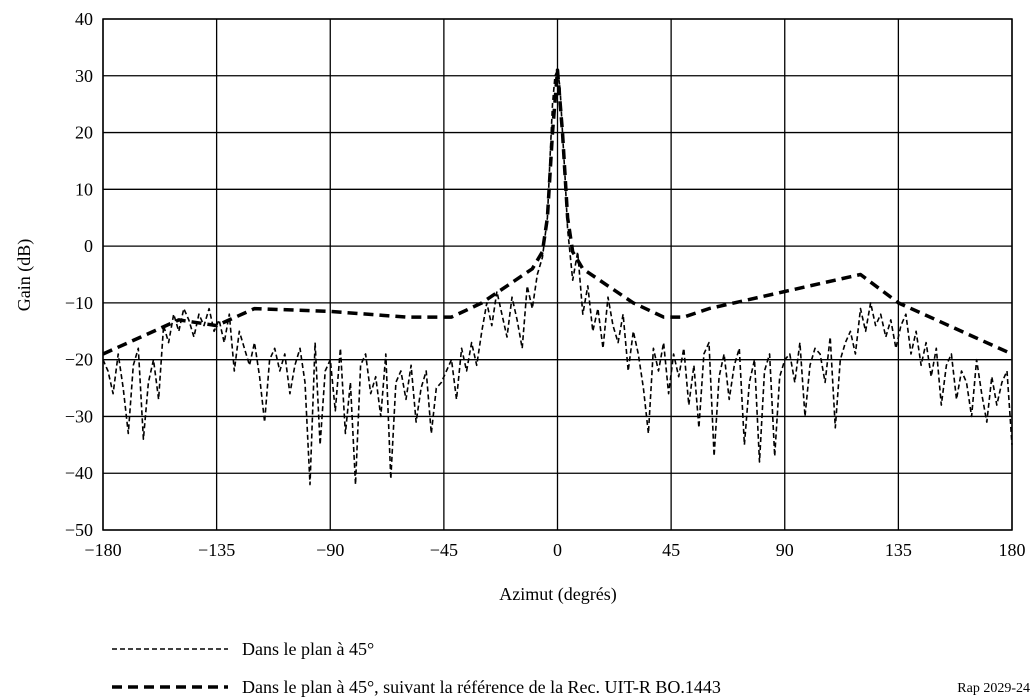 The width and height of the screenshot is (1034, 699). Describe the element at coordinates (993, 688) in the screenshot. I see `figure-code: Rap 2029-24` at that location.